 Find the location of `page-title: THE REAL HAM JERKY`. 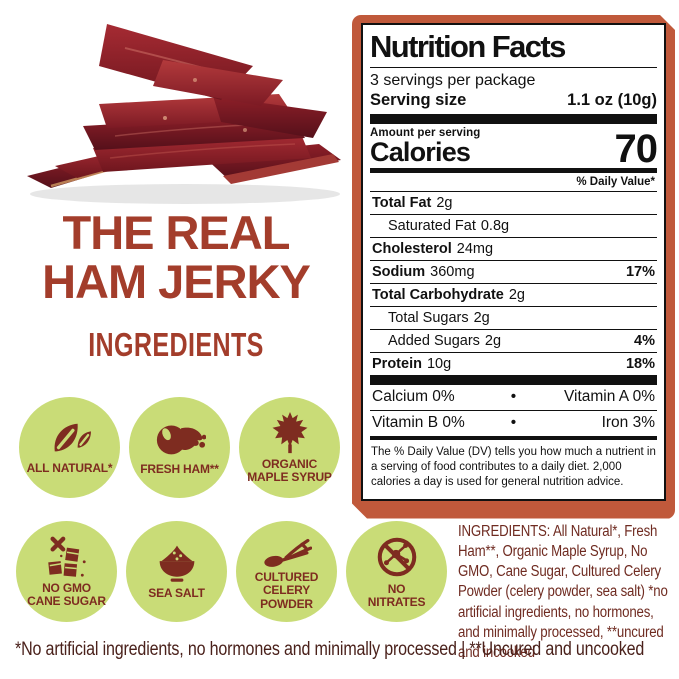

page-title: THE REAL HAM JERKY is located at coordinates (176, 257).